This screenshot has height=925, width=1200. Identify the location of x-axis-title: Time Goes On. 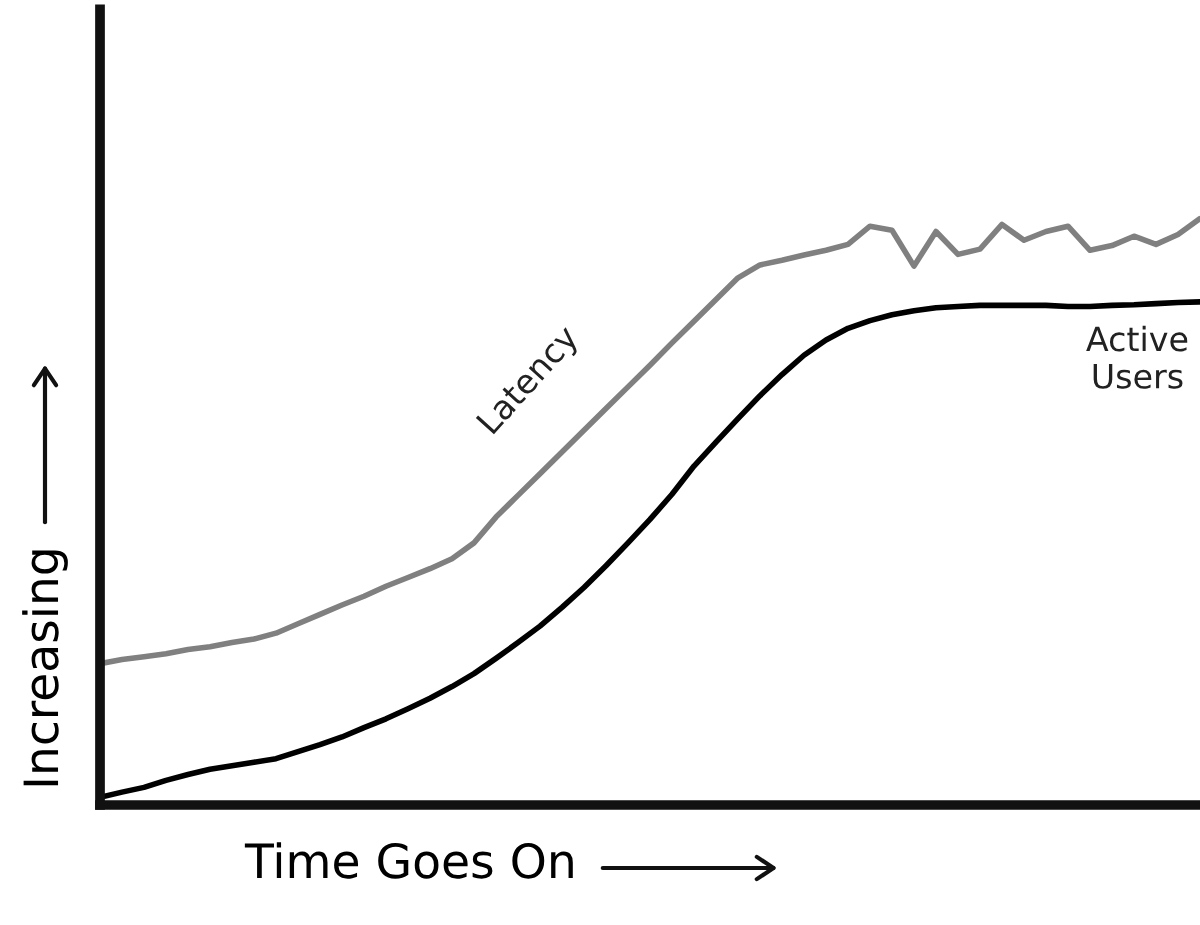
(408, 860).